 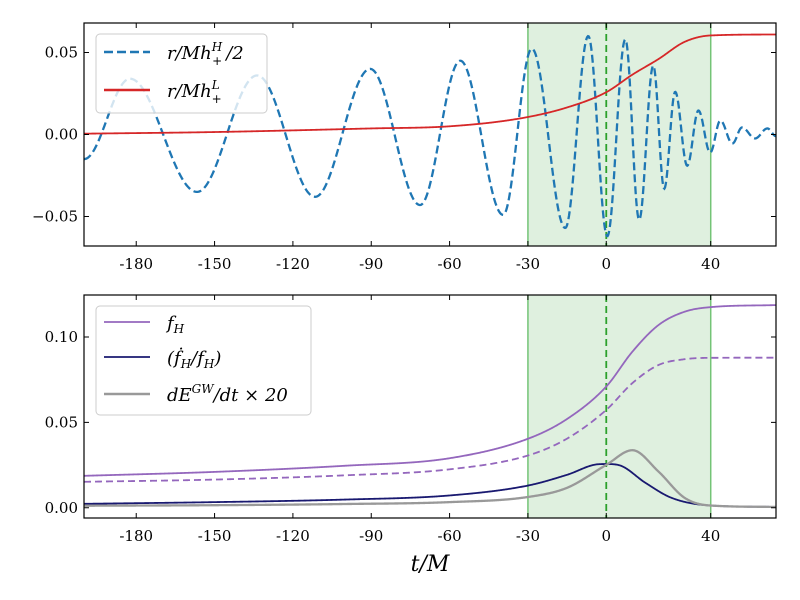 I want to click on top-legend: r/MhH +/2 r/MhL +, so click(x=181, y=73).